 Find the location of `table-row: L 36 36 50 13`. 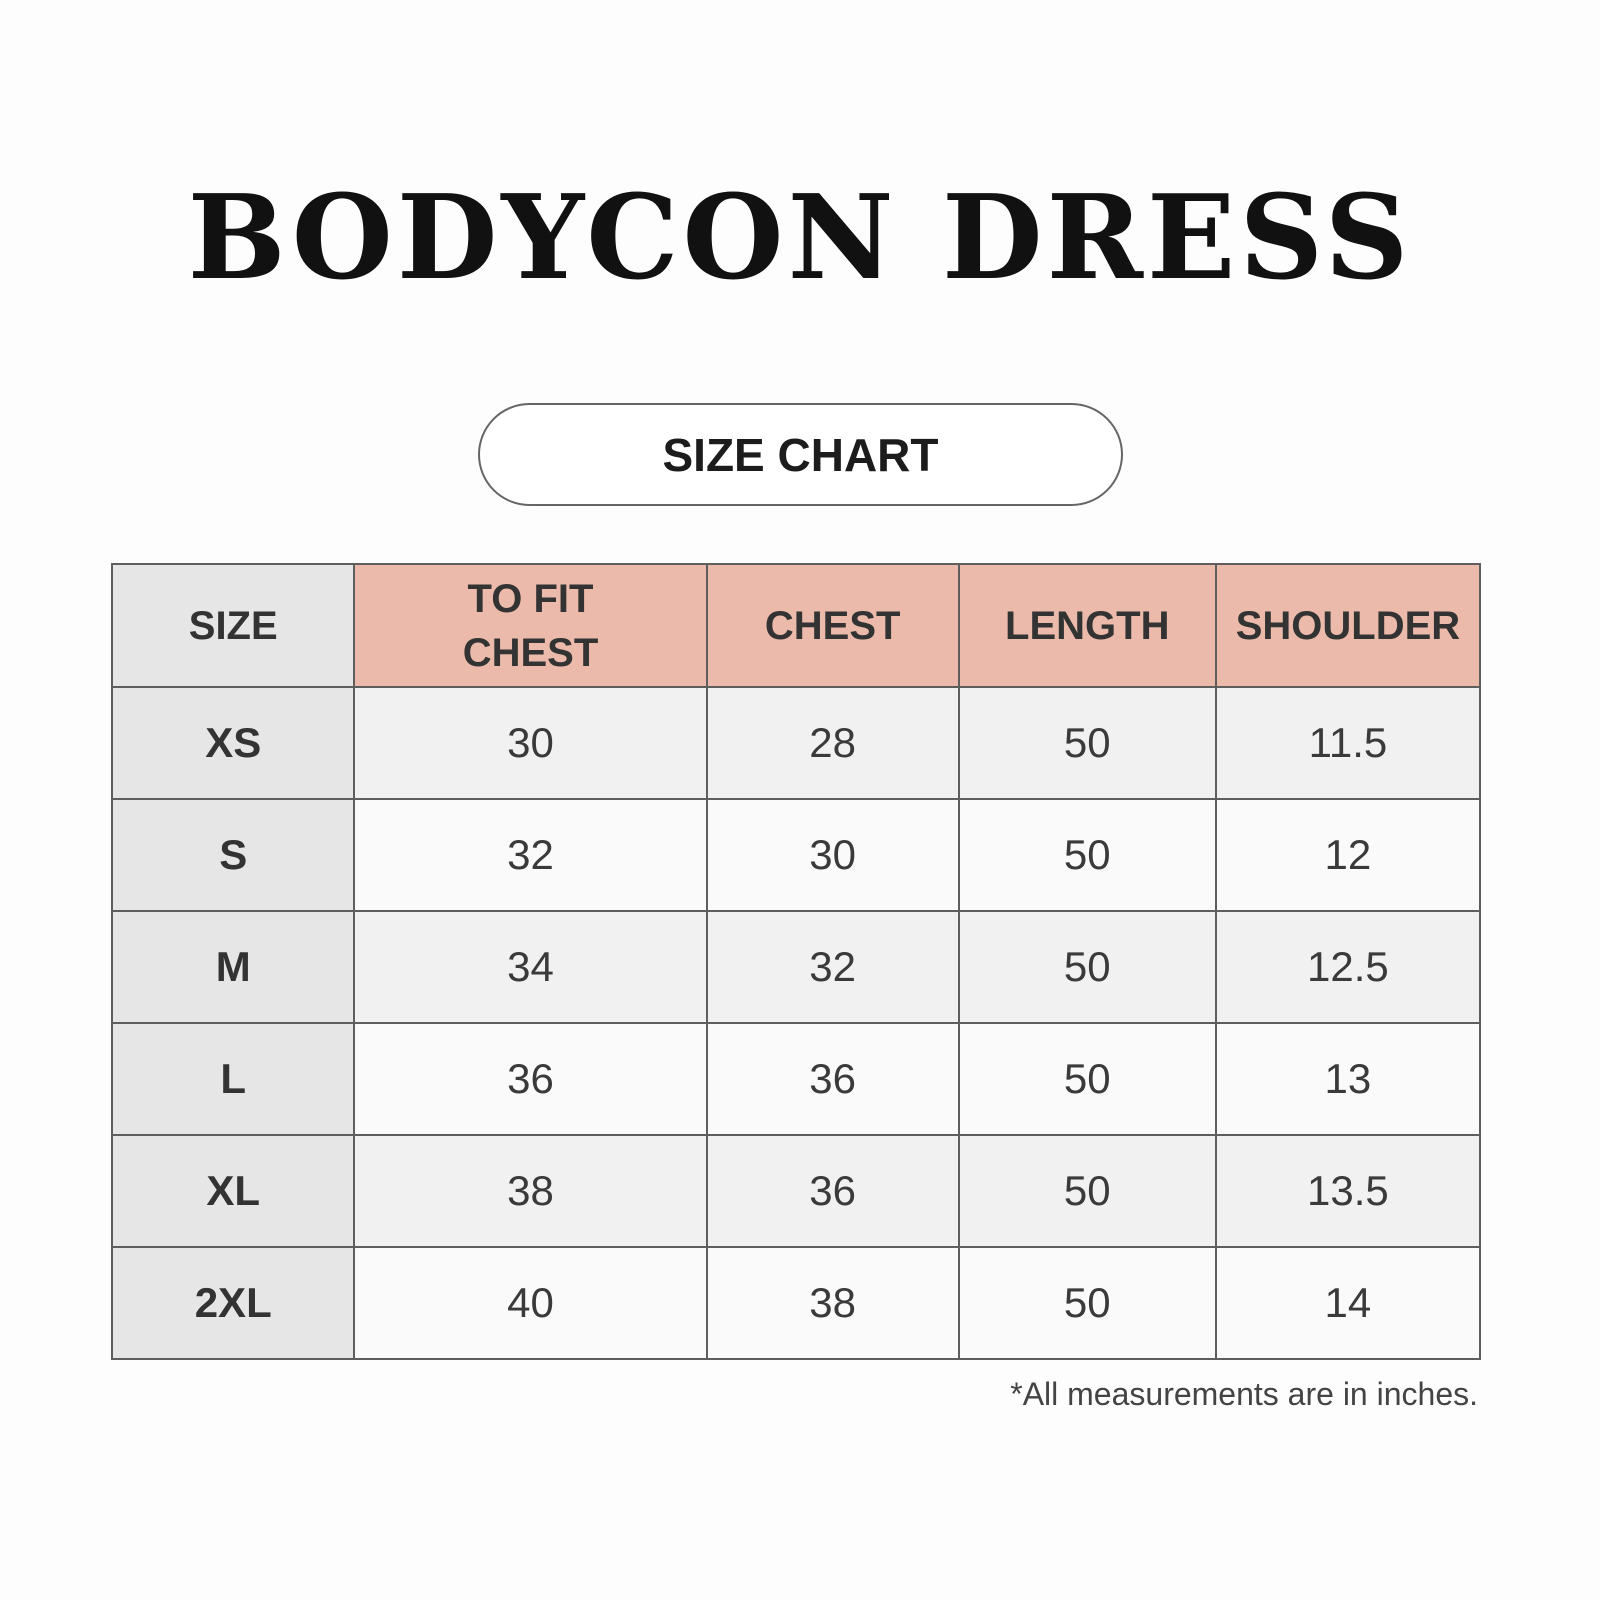

table-row: L 36 36 50 13 is located at coordinates (796, 1079).